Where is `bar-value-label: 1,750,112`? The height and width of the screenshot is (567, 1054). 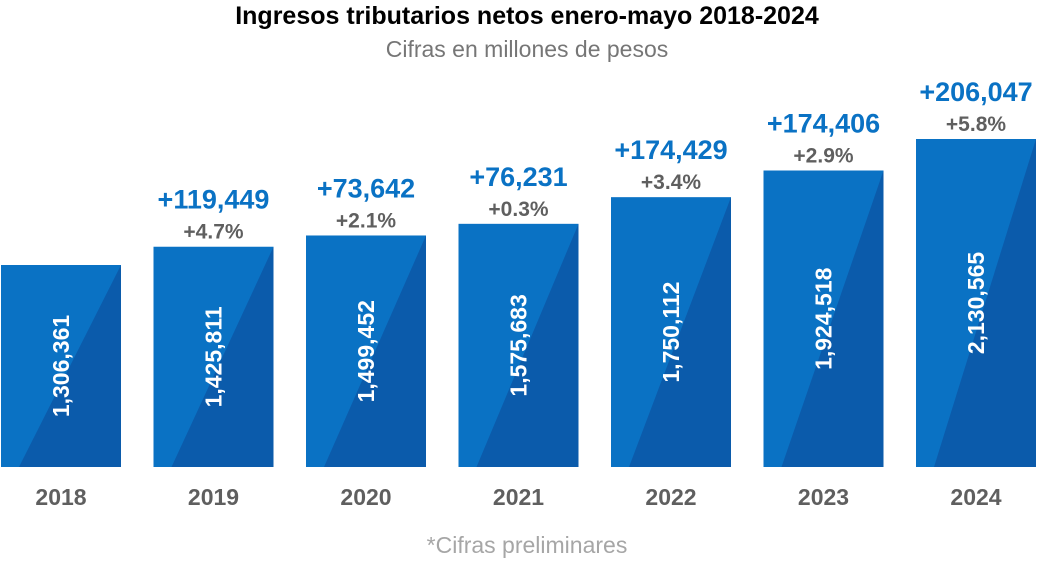
bar-value-label: 1,750,112 is located at coordinates (671, 332).